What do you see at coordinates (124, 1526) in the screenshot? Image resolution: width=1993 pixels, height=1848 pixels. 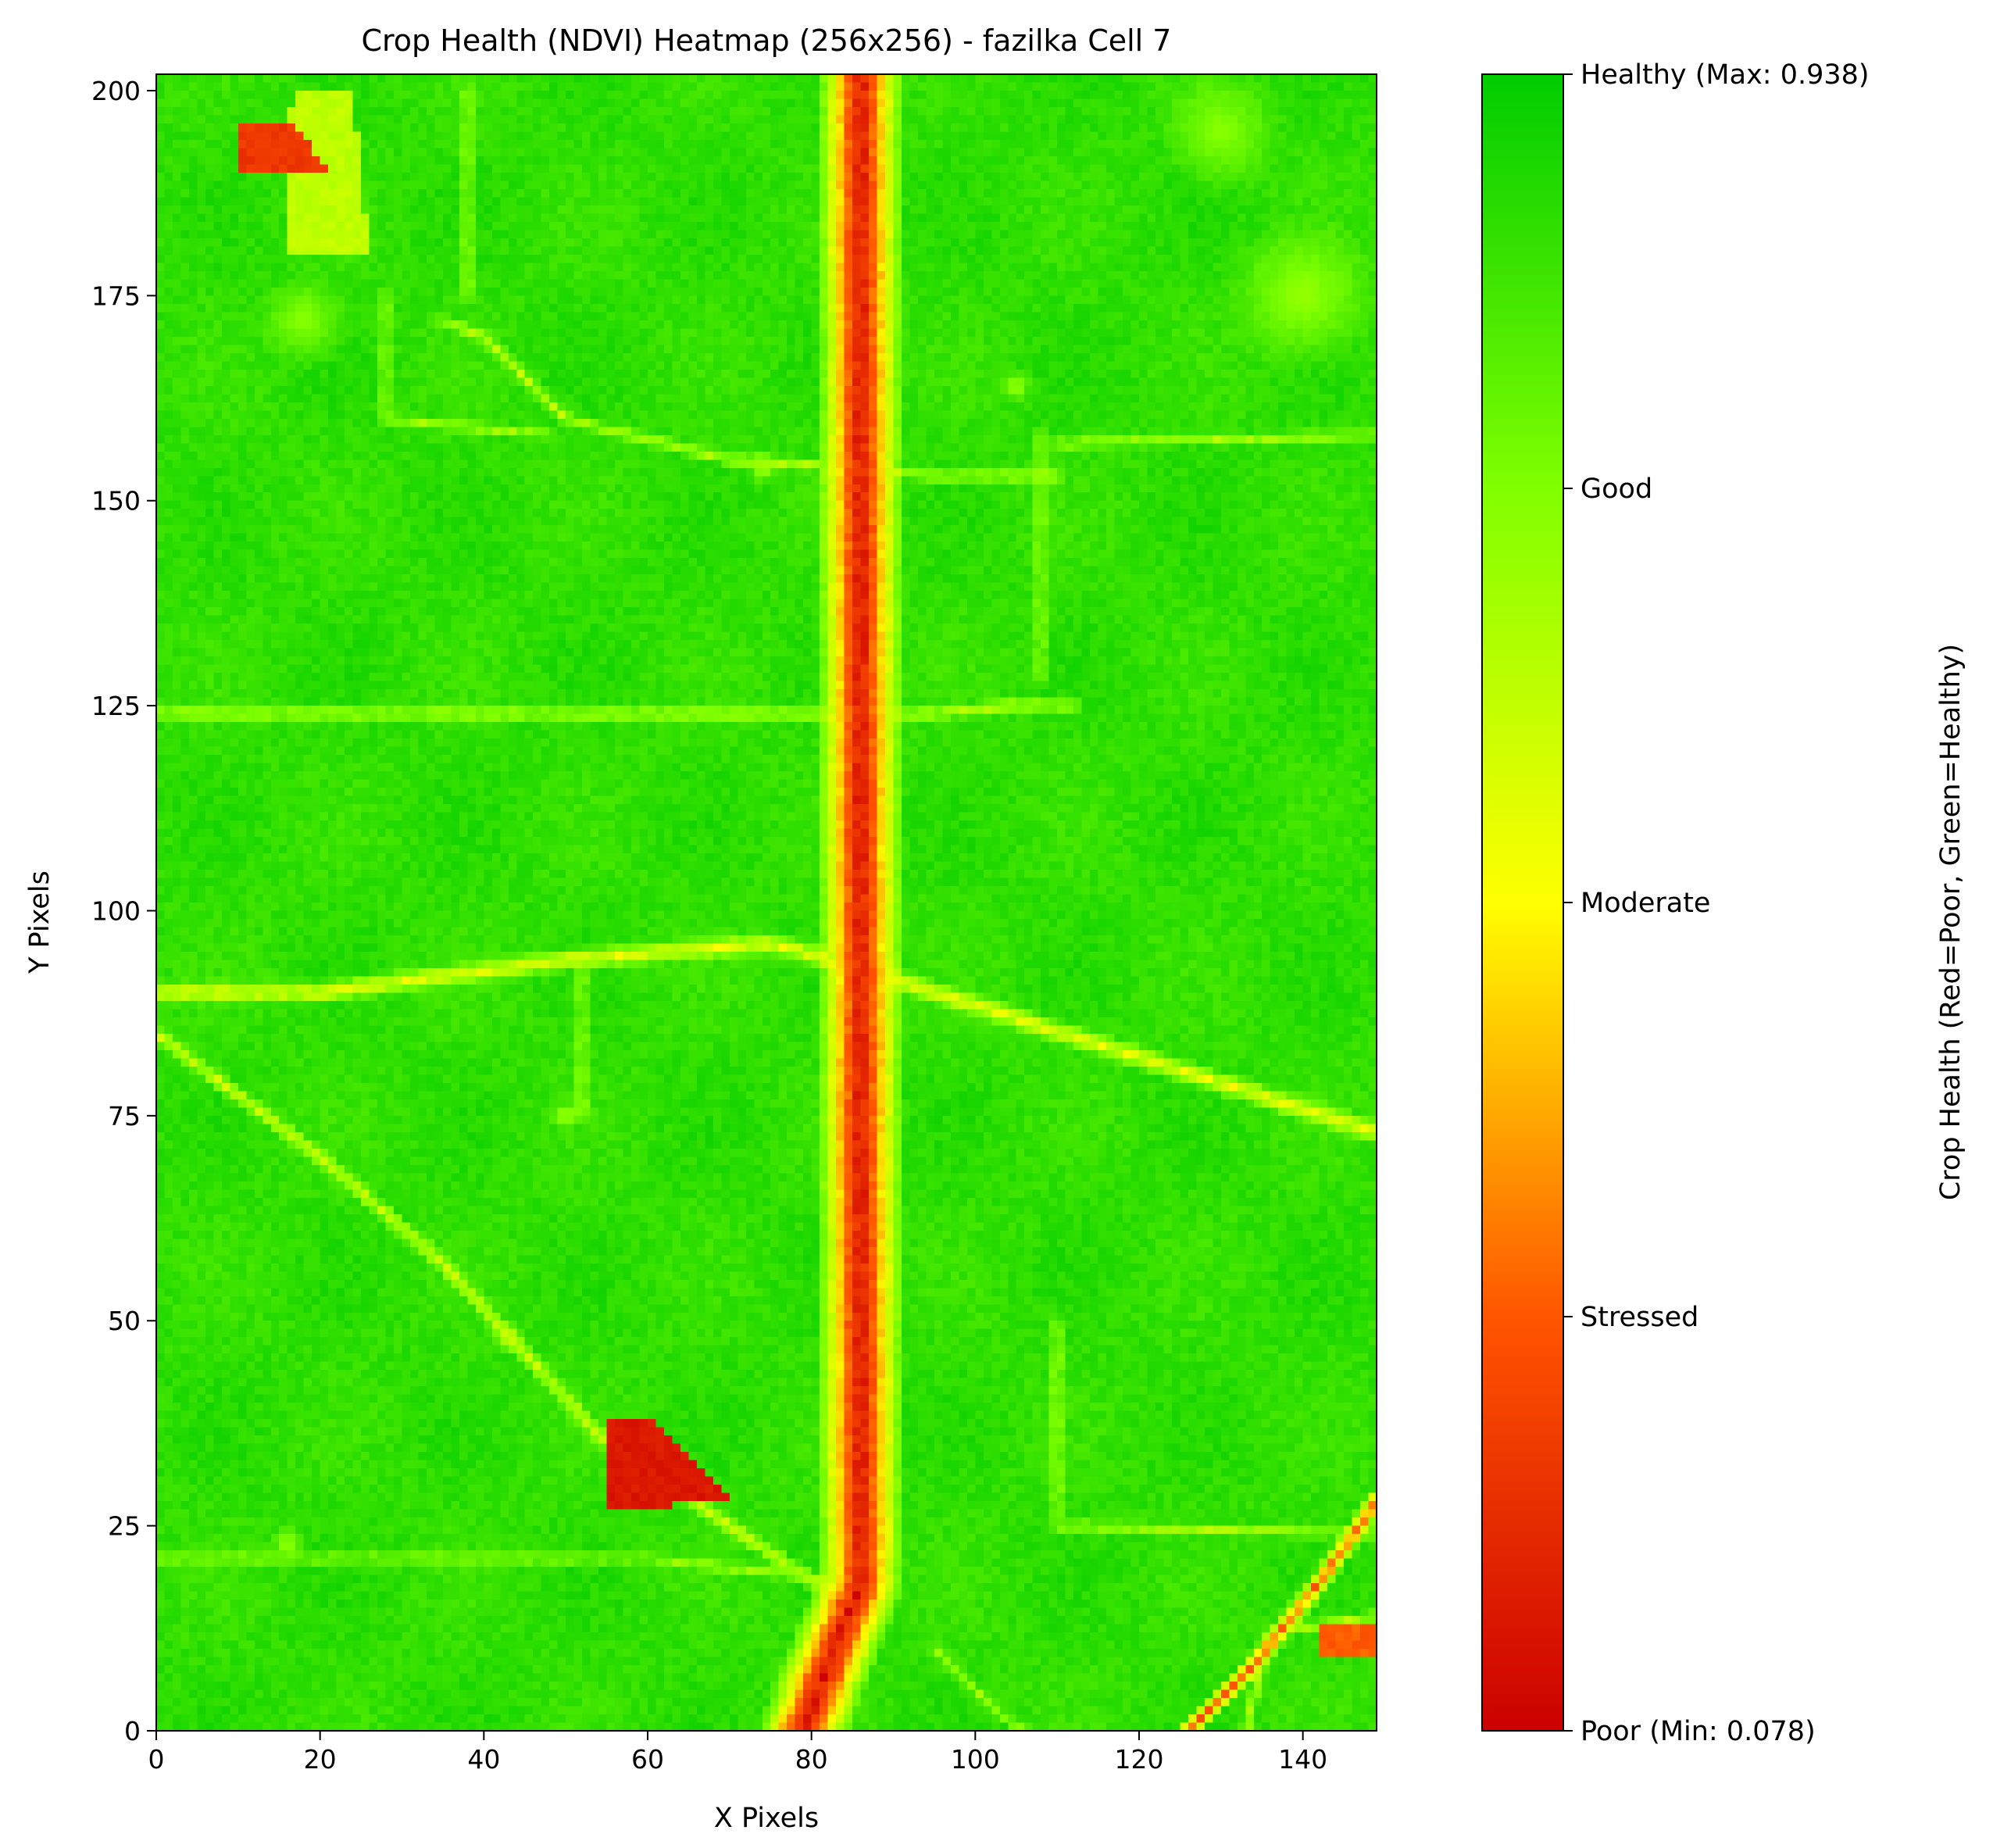 I see `y-tick-label: 25` at bounding box center [124, 1526].